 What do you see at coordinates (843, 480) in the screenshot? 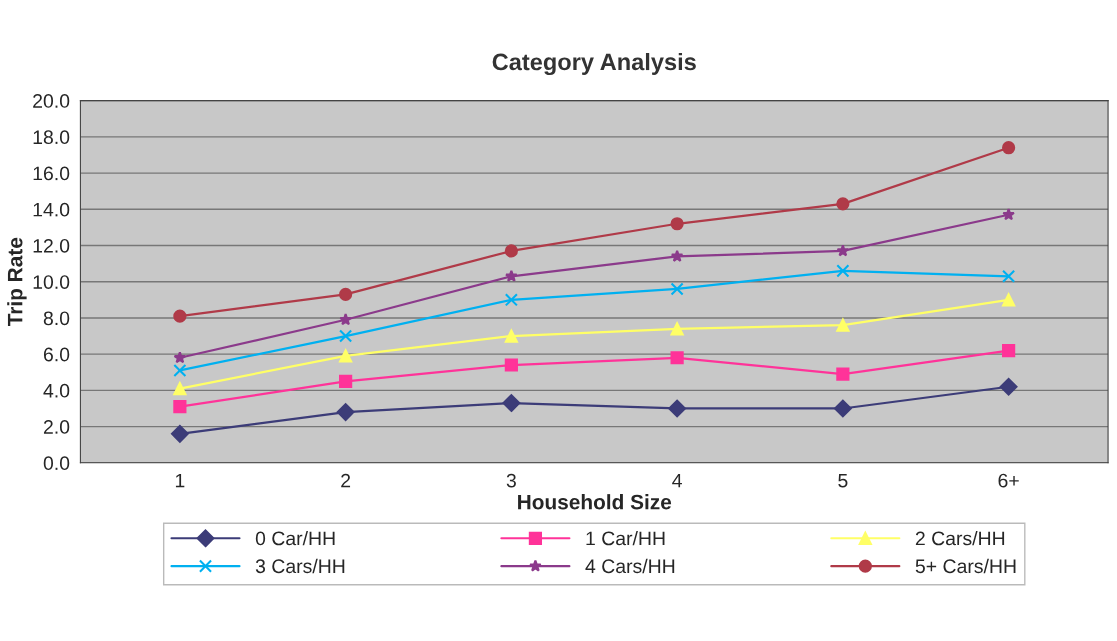
I see `x-tick-label: 5` at bounding box center [843, 480].